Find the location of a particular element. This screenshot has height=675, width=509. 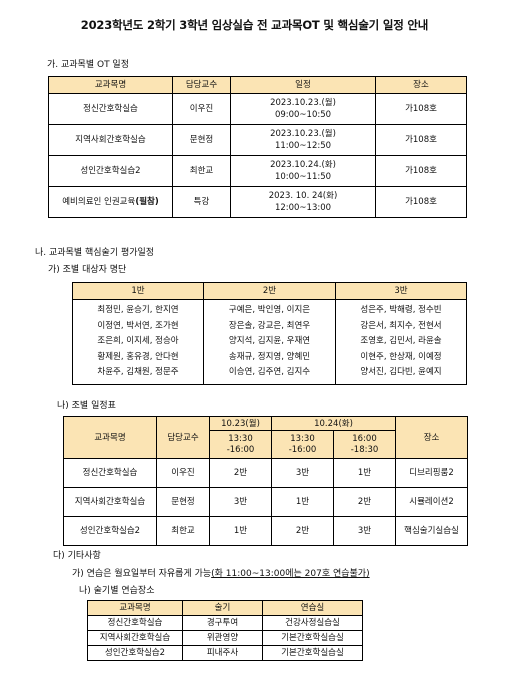

table-row: 정신간호학실습 경구투여 건강사정실습실 is located at coordinates (225, 623).